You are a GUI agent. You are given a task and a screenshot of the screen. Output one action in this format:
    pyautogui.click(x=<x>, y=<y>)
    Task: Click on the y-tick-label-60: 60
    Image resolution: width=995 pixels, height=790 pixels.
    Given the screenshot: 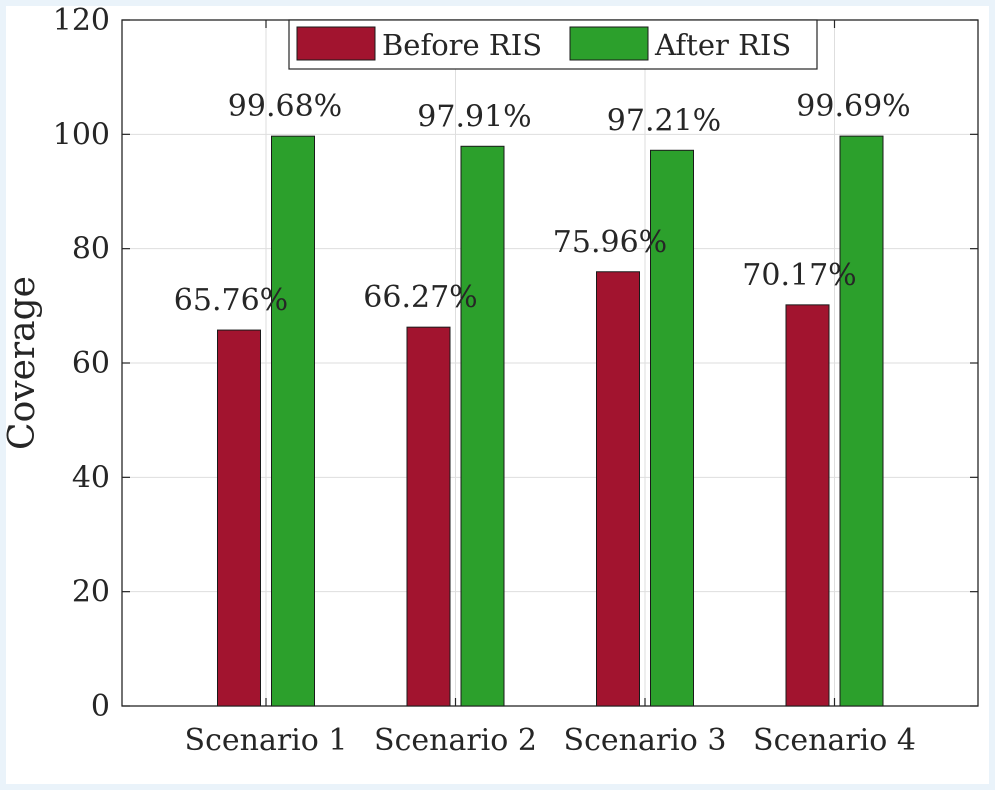 What is the action you would take?
    pyautogui.click(x=91, y=363)
    